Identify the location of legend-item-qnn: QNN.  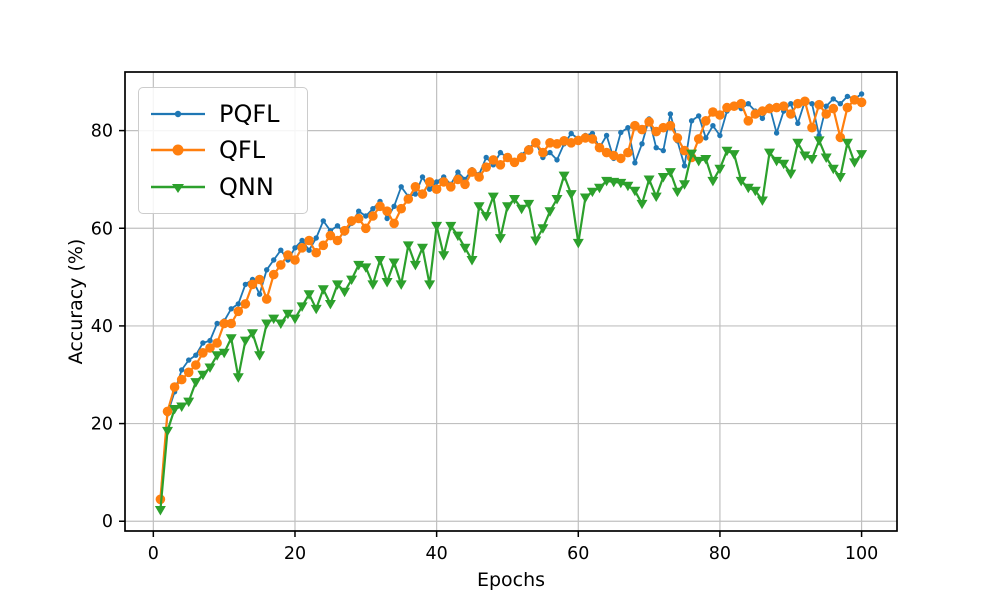
(223, 187).